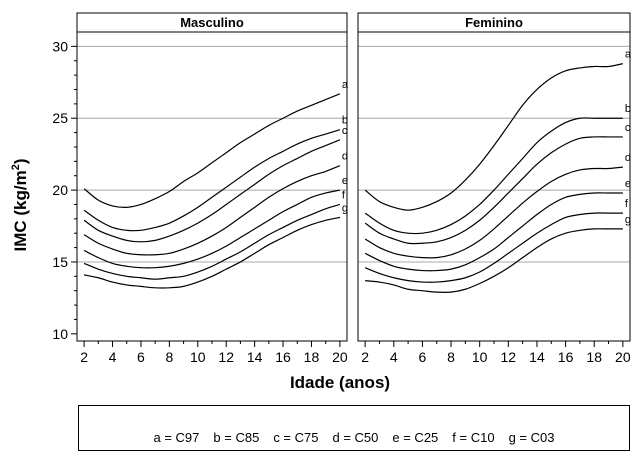 This screenshot has height=453, width=633. What do you see at coordinates (494, 22) in the screenshot?
I see `panel-title: Feminino` at bounding box center [494, 22].